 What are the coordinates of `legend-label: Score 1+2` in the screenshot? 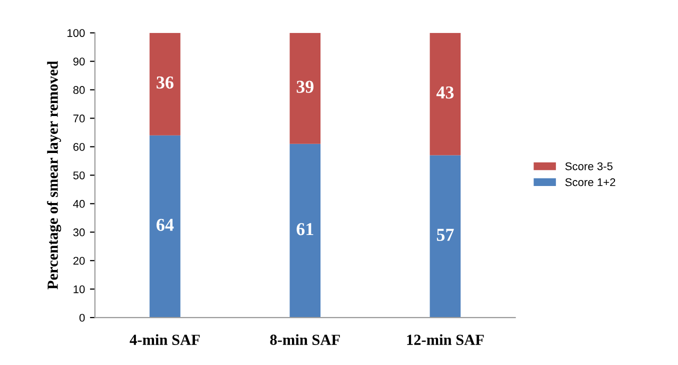 It's located at (590, 182).